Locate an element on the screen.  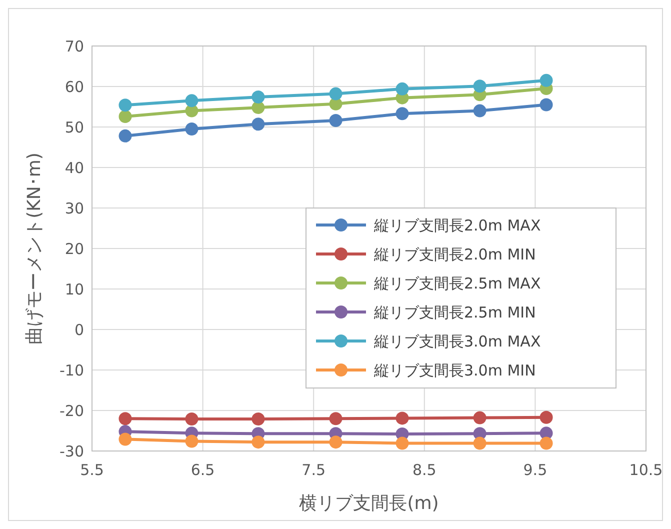
x-tick-label: 5.5 is located at coordinates (92, 470).